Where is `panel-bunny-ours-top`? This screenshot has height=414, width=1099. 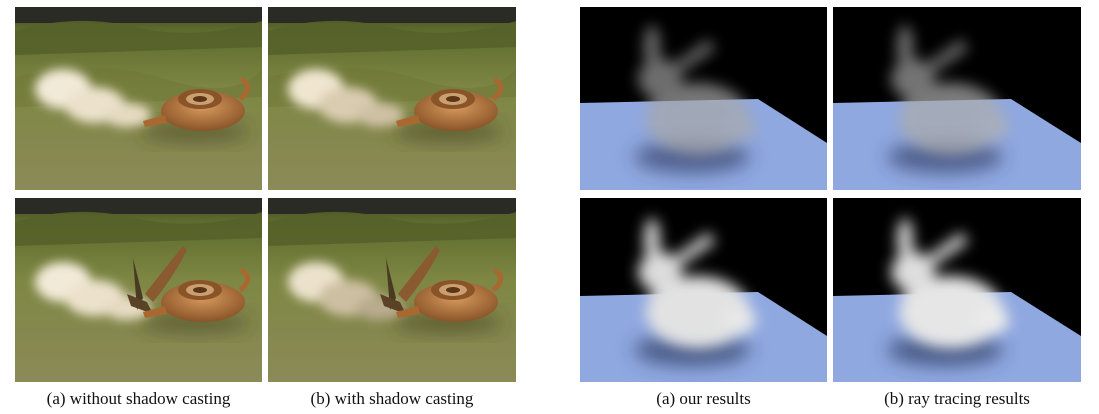
panel-bunny-ours-top is located at coordinates (703, 98).